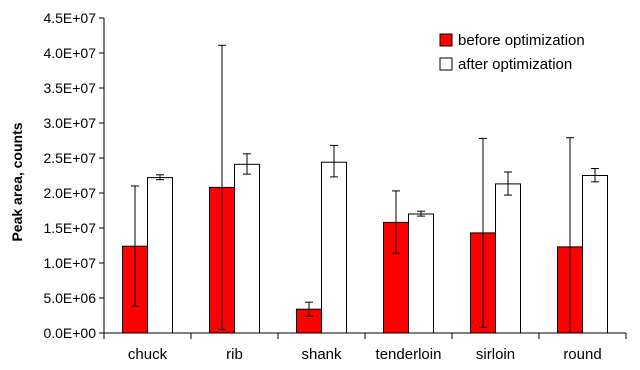 The image size is (640, 370). Describe the element at coordinates (247, 248) in the screenshot. I see `bar-rib-after` at that location.